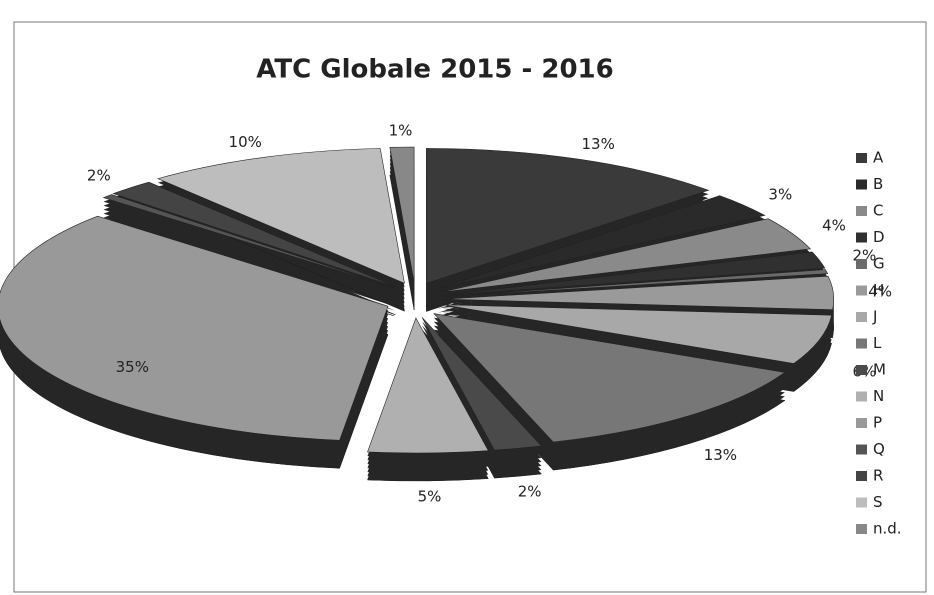 This screenshot has height=595, width=934. I want to click on legend-label: H, so click(878, 290).